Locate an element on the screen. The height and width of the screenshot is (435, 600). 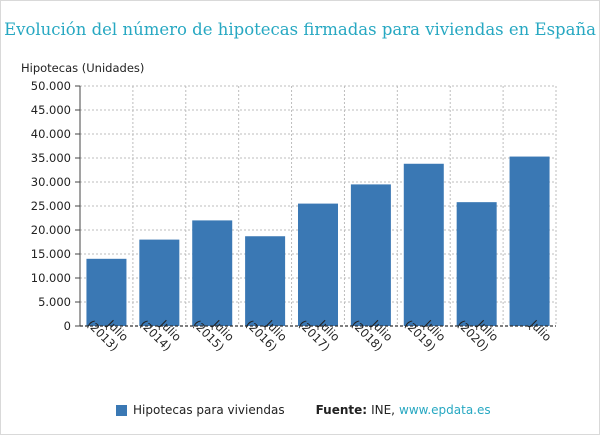
y-tick-label: 0 is located at coordinates (67, 326).